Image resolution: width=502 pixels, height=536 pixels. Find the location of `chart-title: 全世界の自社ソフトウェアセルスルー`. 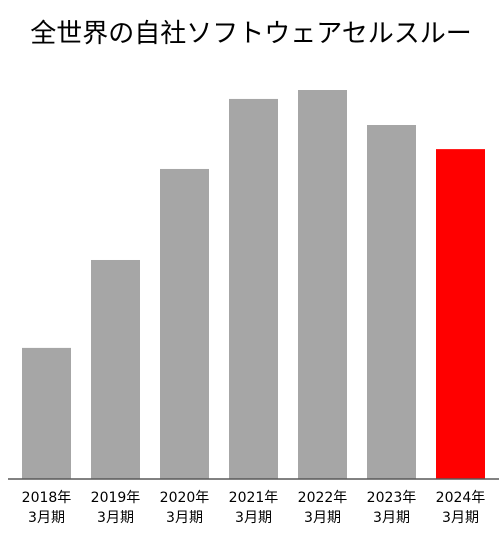

chart-title: 全世界の自社ソフトウェアセルスルー is located at coordinates (250, 34).